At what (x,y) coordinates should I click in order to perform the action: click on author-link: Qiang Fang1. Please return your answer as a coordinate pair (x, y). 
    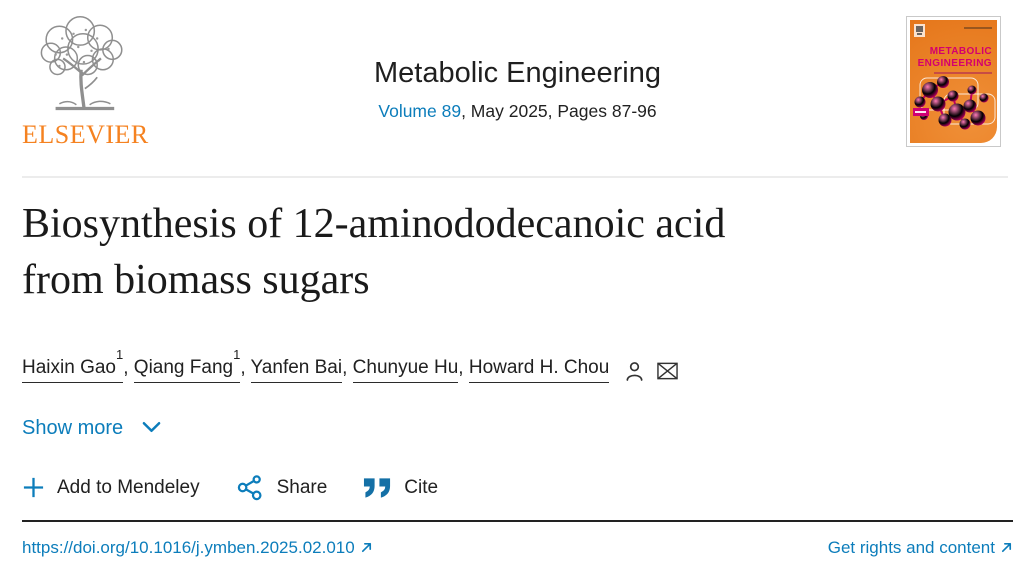
    Looking at the image, I should click on (187, 365).